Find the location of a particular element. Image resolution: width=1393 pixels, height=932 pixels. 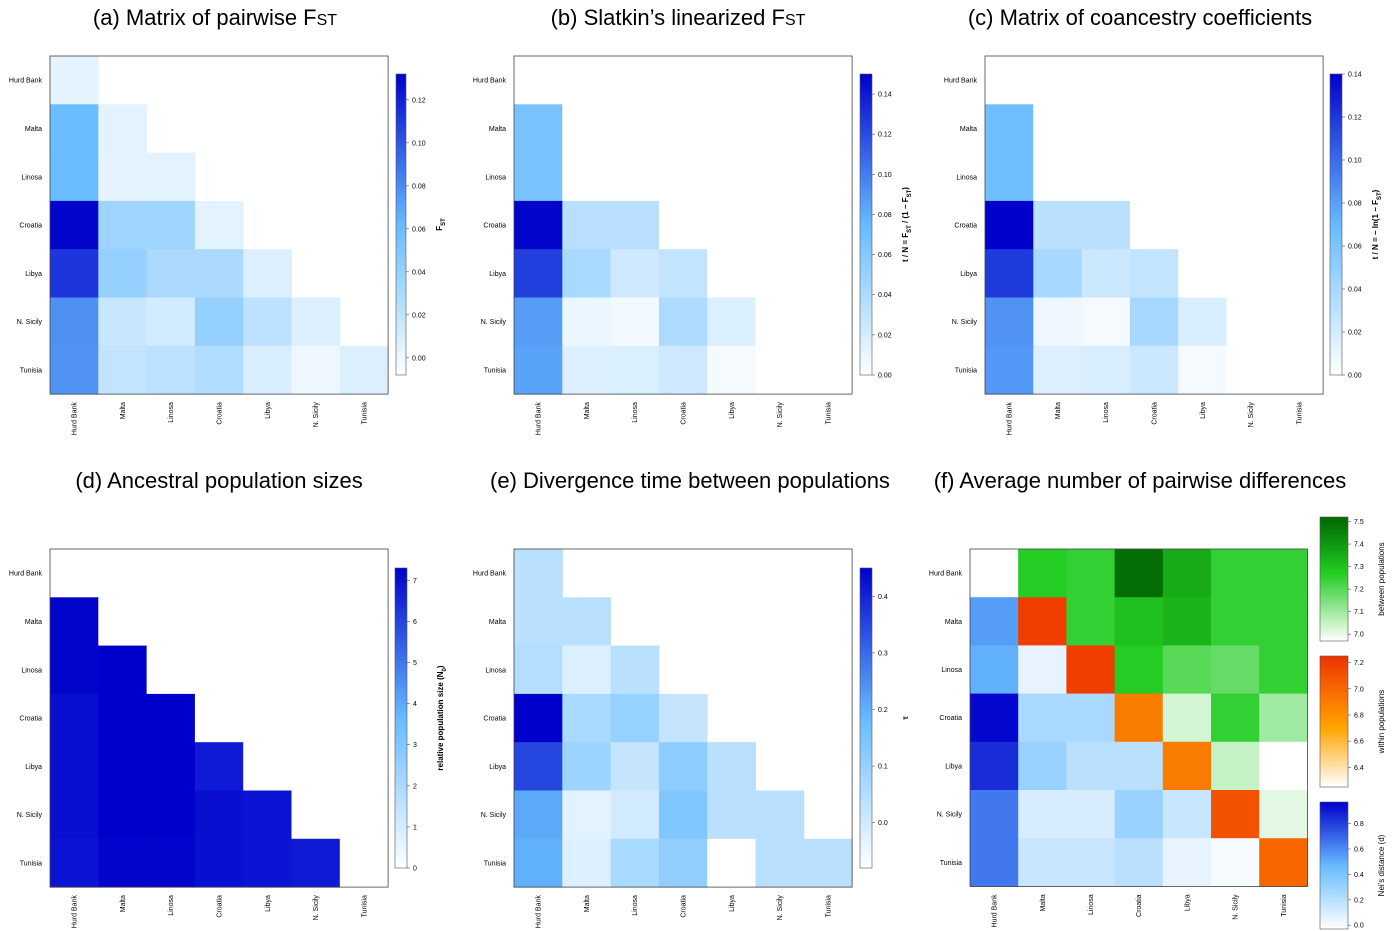

colorbar-tick-label: 7.1 is located at coordinates (1359, 612).